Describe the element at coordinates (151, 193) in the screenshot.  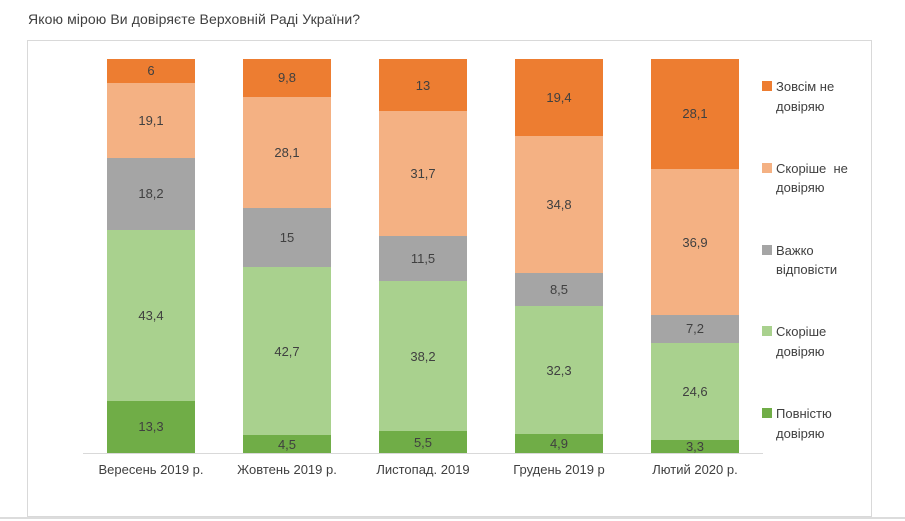
I see `bar-segment: 18,2` at that location.